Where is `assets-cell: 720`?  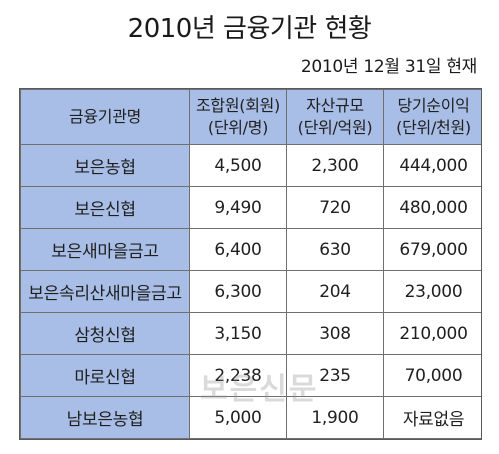
assets-cell: 720 is located at coordinates (335, 207).